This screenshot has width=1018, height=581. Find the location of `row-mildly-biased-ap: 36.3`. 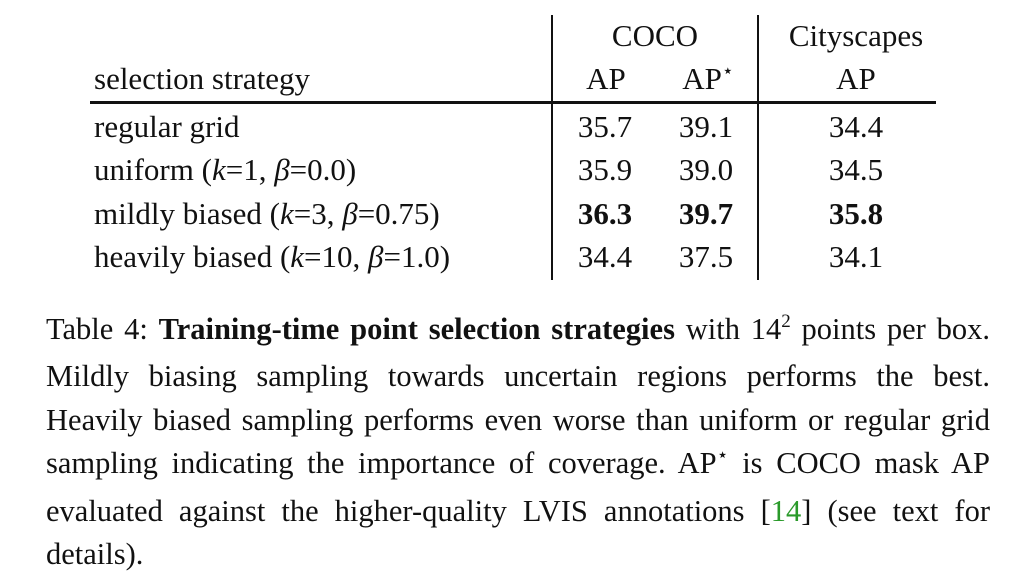

row-mildly-biased-ap: 36.3 is located at coordinates (605, 213).